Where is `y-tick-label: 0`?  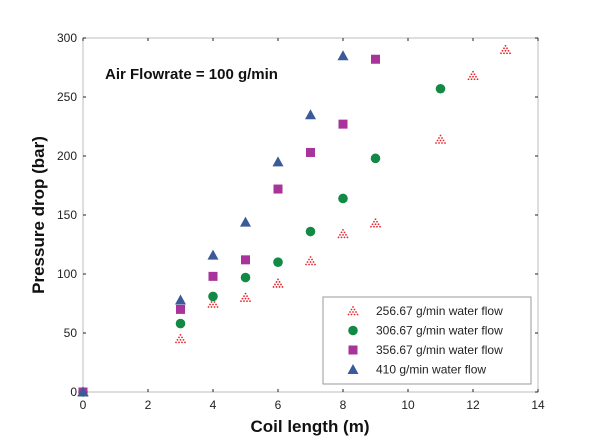 y-tick-label: 0 is located at coordinates (73, 392).